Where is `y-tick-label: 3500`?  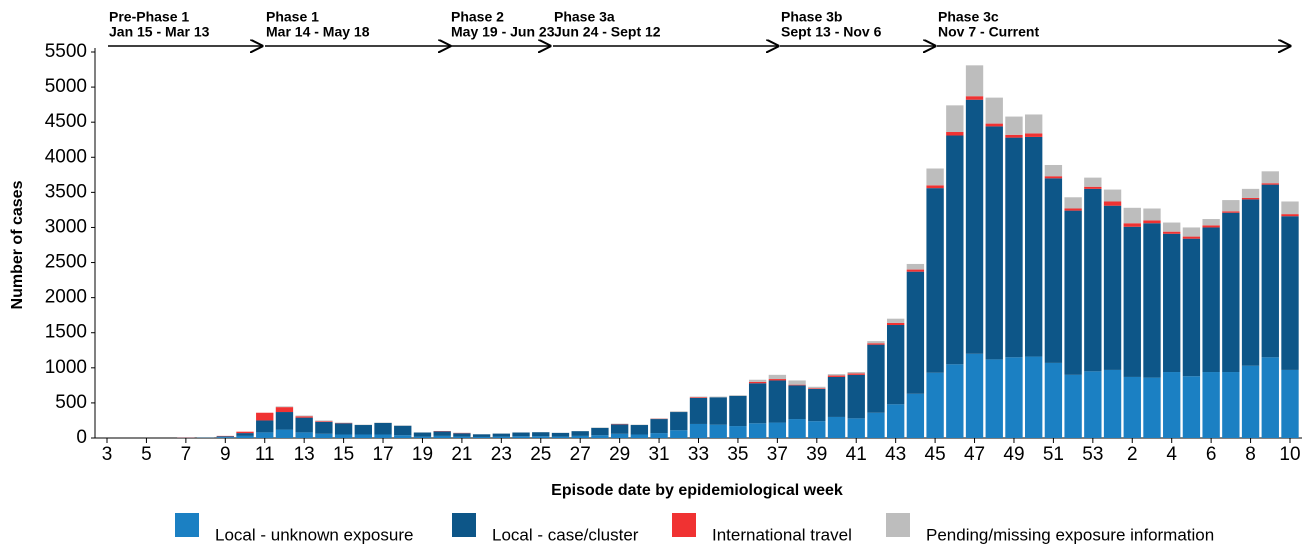 y-tick-label: 3500 is located at coordinates (66, 191).